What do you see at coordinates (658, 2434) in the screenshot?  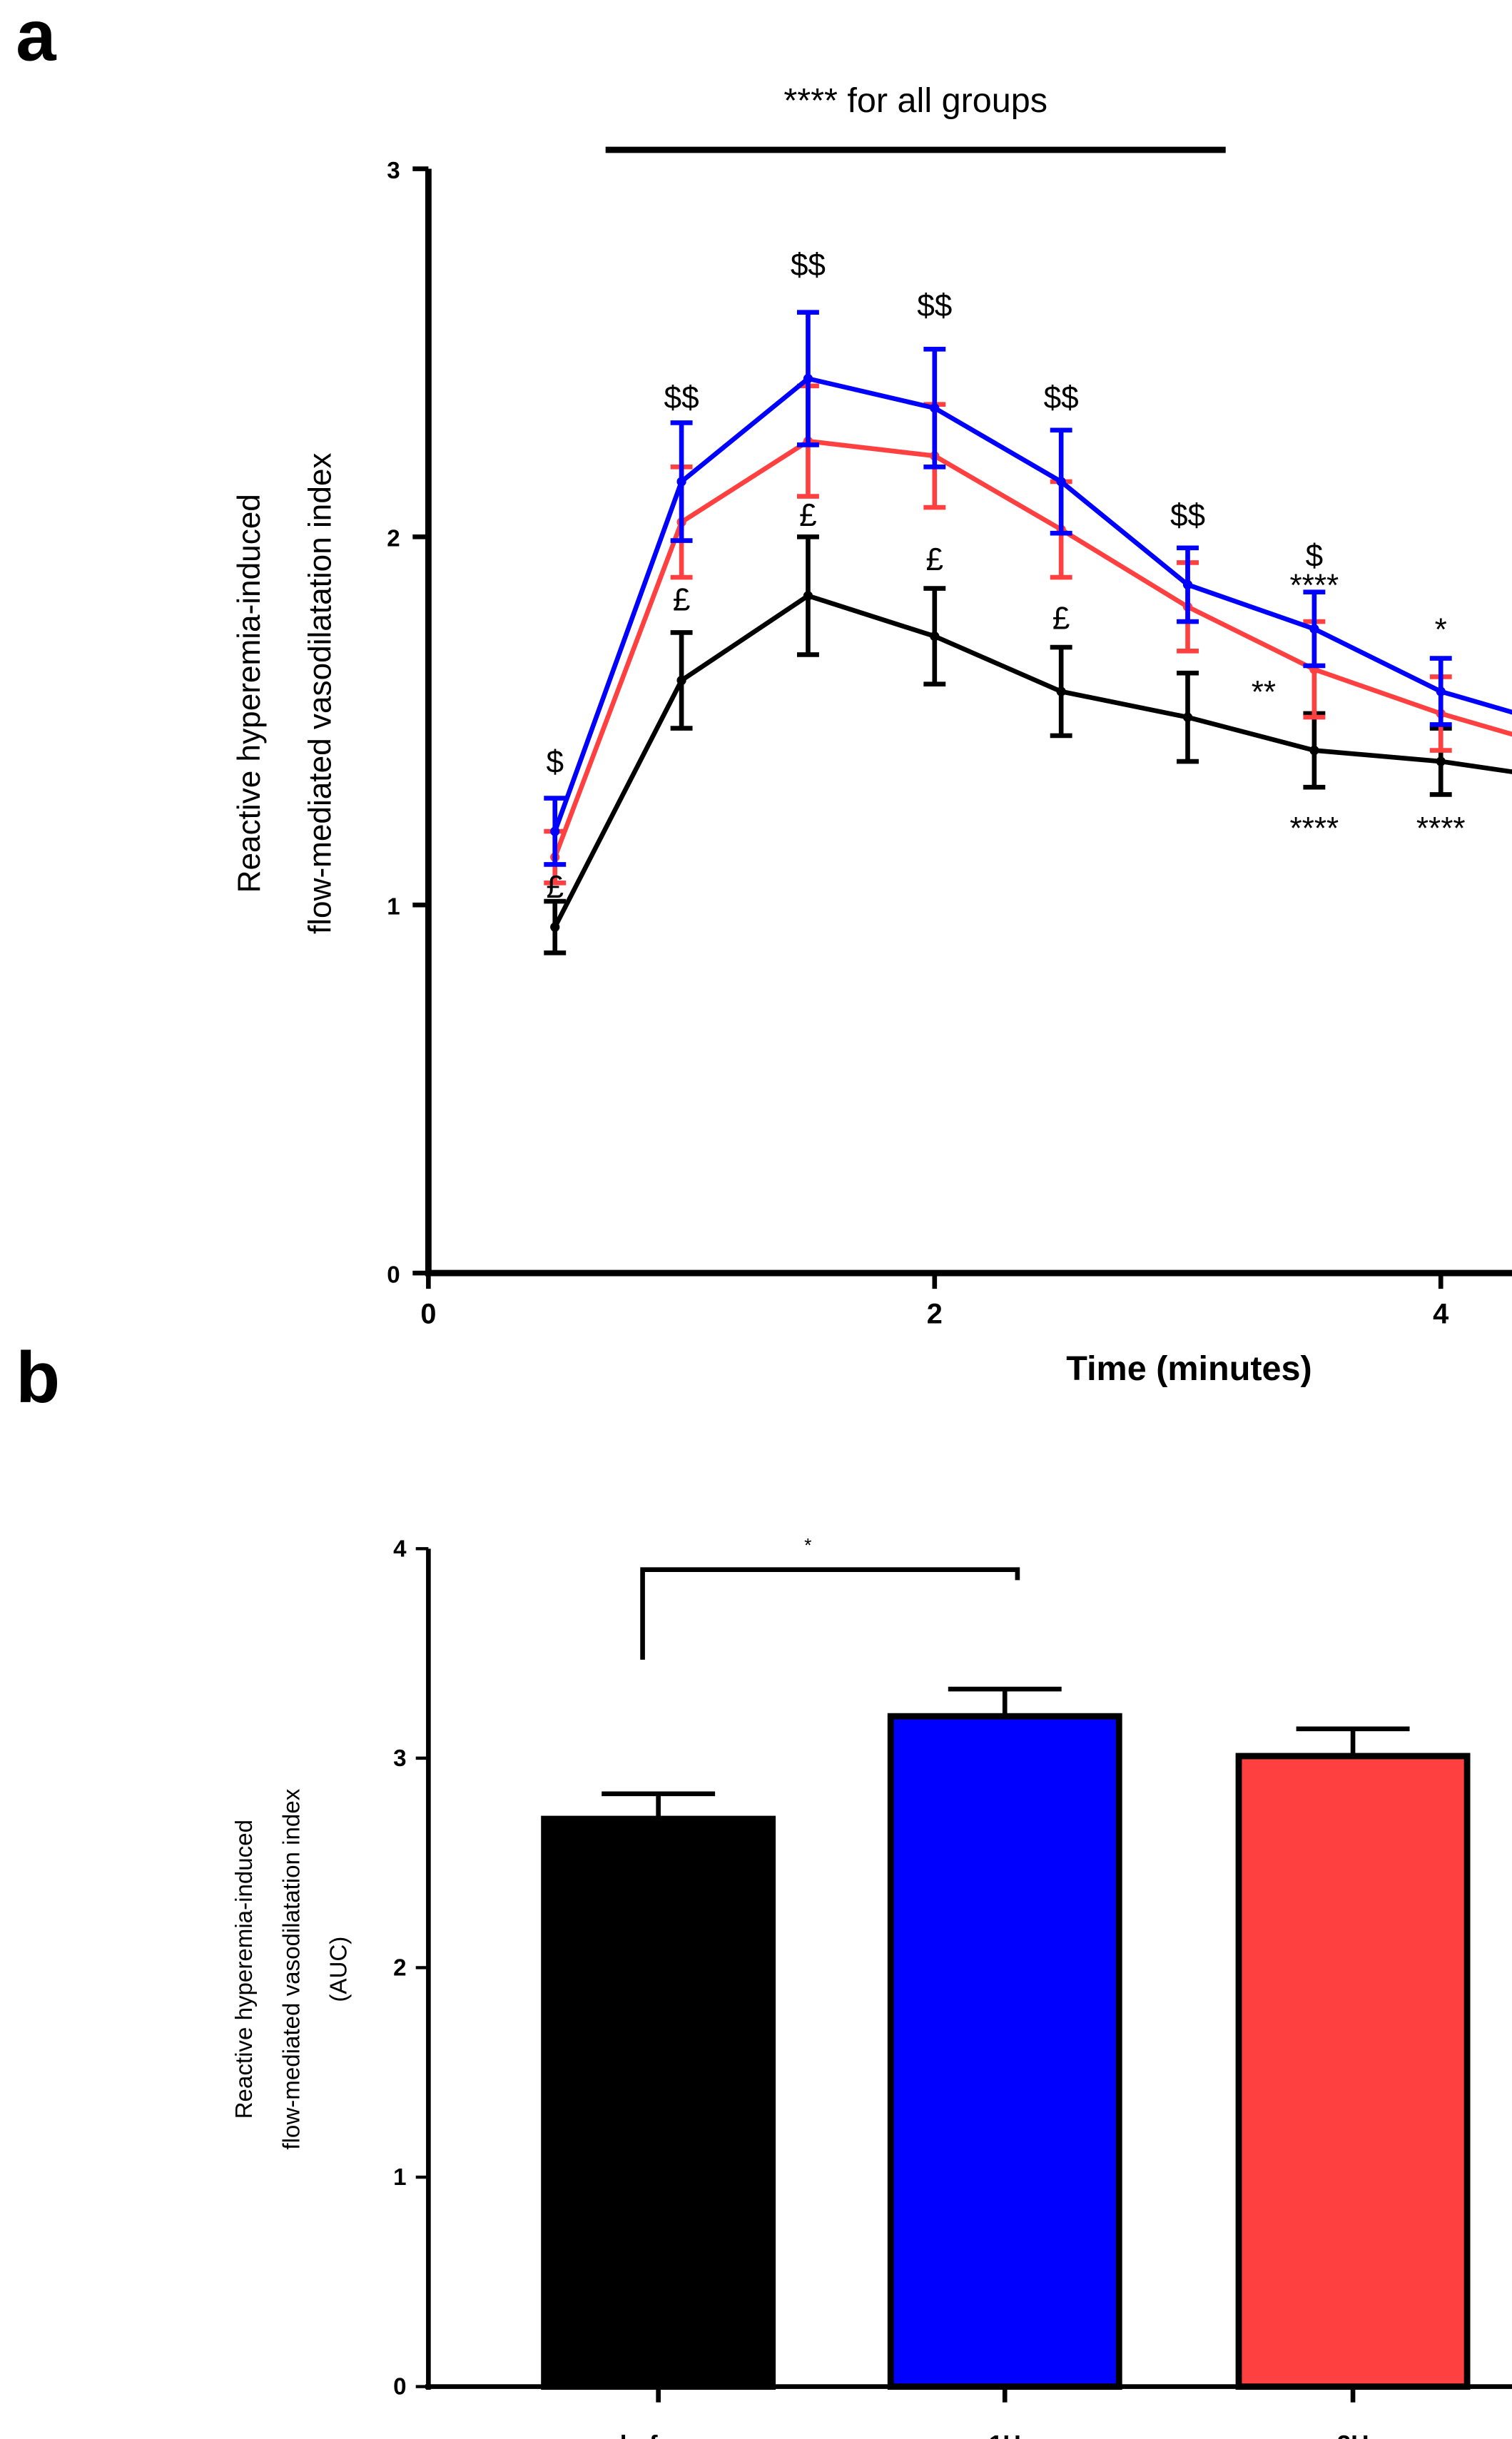 I see `x-tick-label: before` at bounding box center [658, 2434].